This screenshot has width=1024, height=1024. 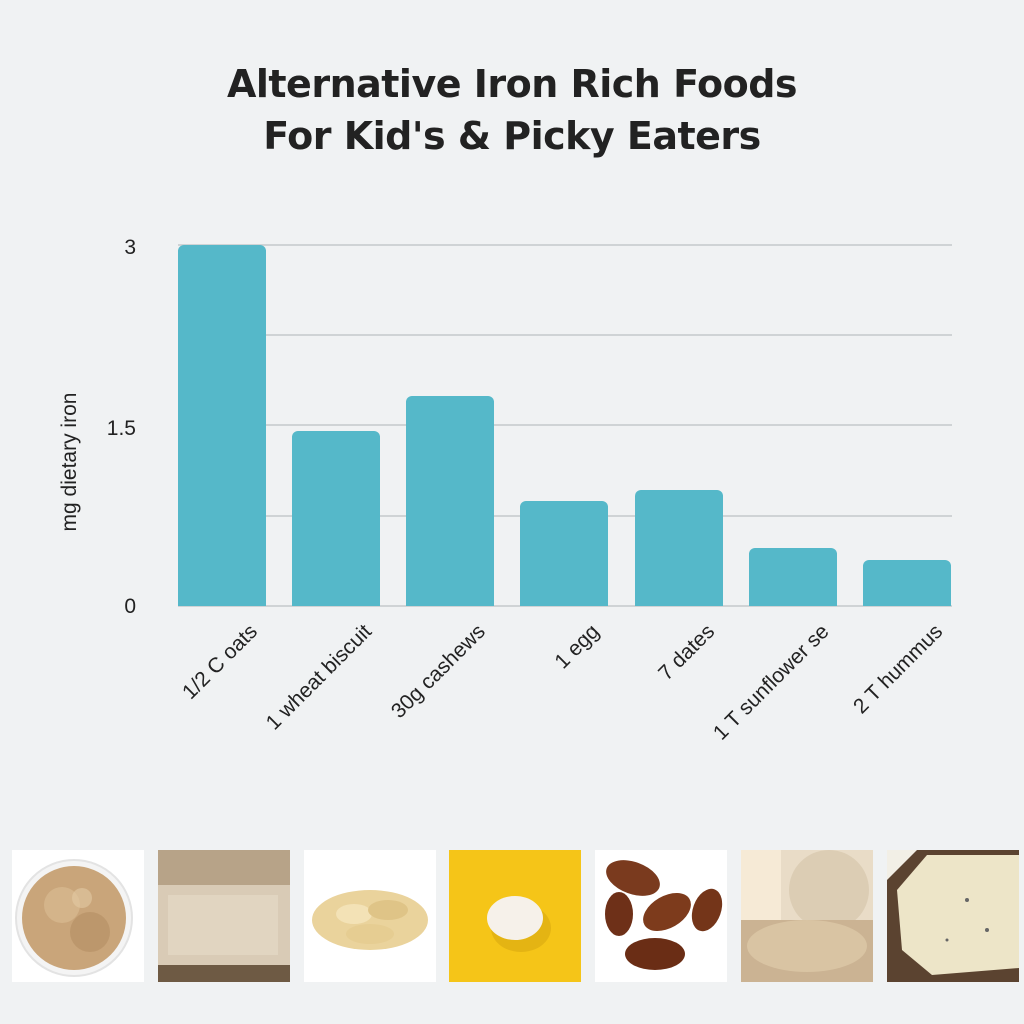 I want to click on bar-hummus, so click(x=907, y=583).